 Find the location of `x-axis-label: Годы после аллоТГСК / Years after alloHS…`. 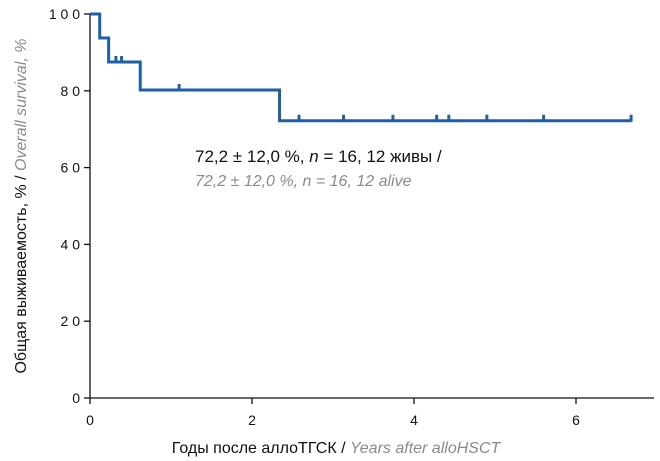

x-axis-label: Годы после аллоТГСК / Years after alloHS… is located at coordinates (337, 448).